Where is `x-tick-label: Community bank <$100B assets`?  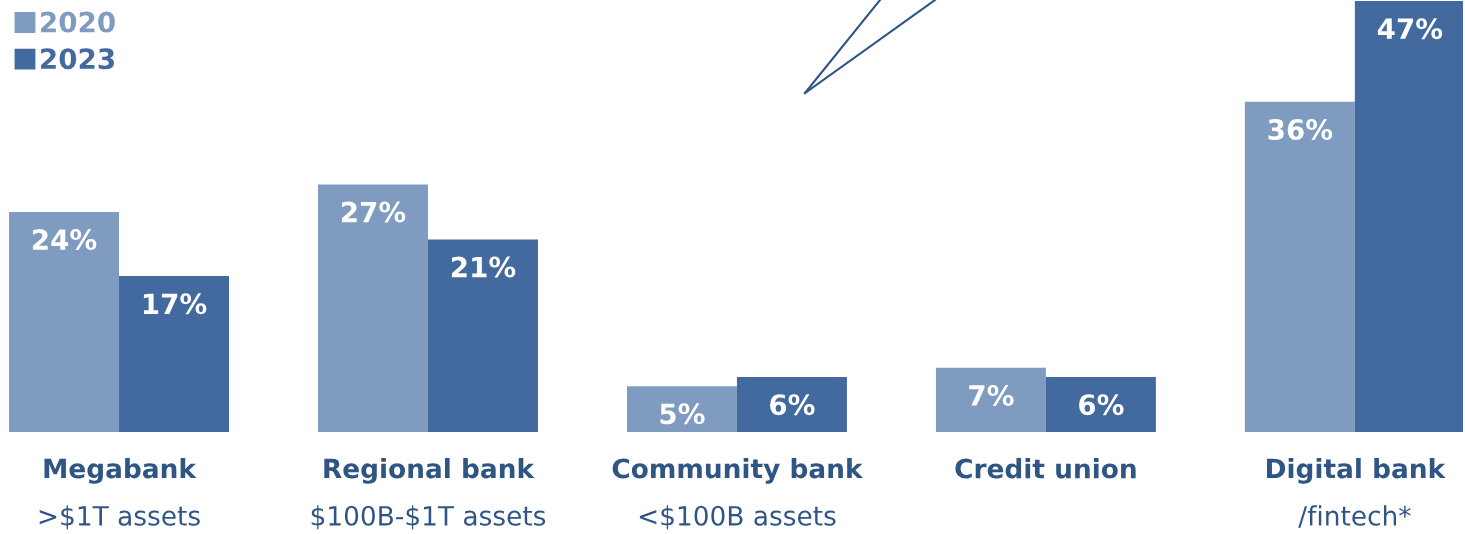
x-tick-label: Community bank <$100B assets is located at coordinates (738, 494).